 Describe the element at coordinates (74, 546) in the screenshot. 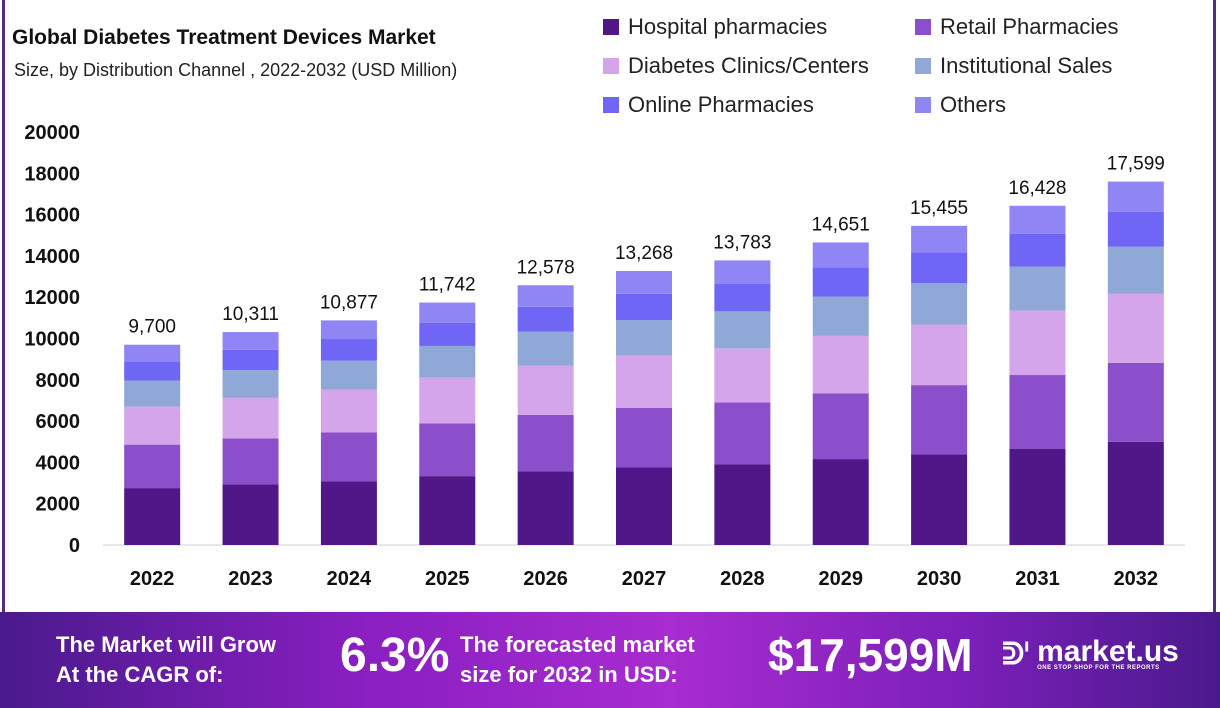

I see `y-tick-label: 0` at that location.